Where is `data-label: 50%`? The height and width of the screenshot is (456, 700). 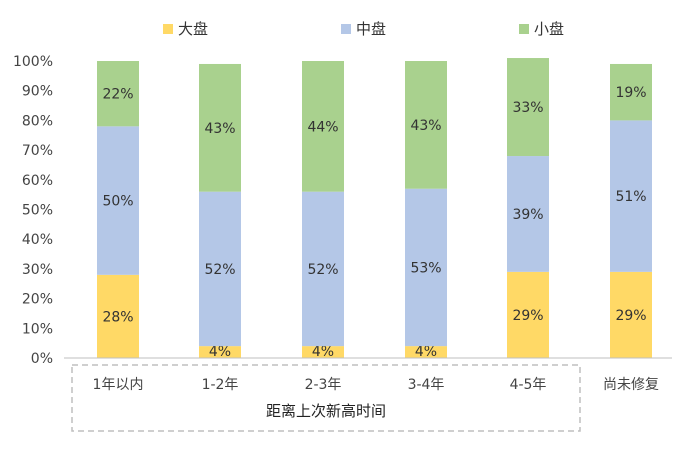
data-label: 50% is located at coordinates (117, 202).